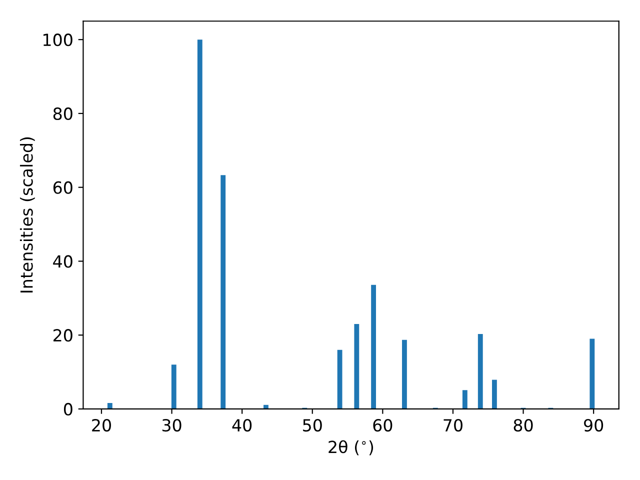  Describe the element at coordinates (382, 425) in the screenshot. I see `x-tick-label: 60` at that location.